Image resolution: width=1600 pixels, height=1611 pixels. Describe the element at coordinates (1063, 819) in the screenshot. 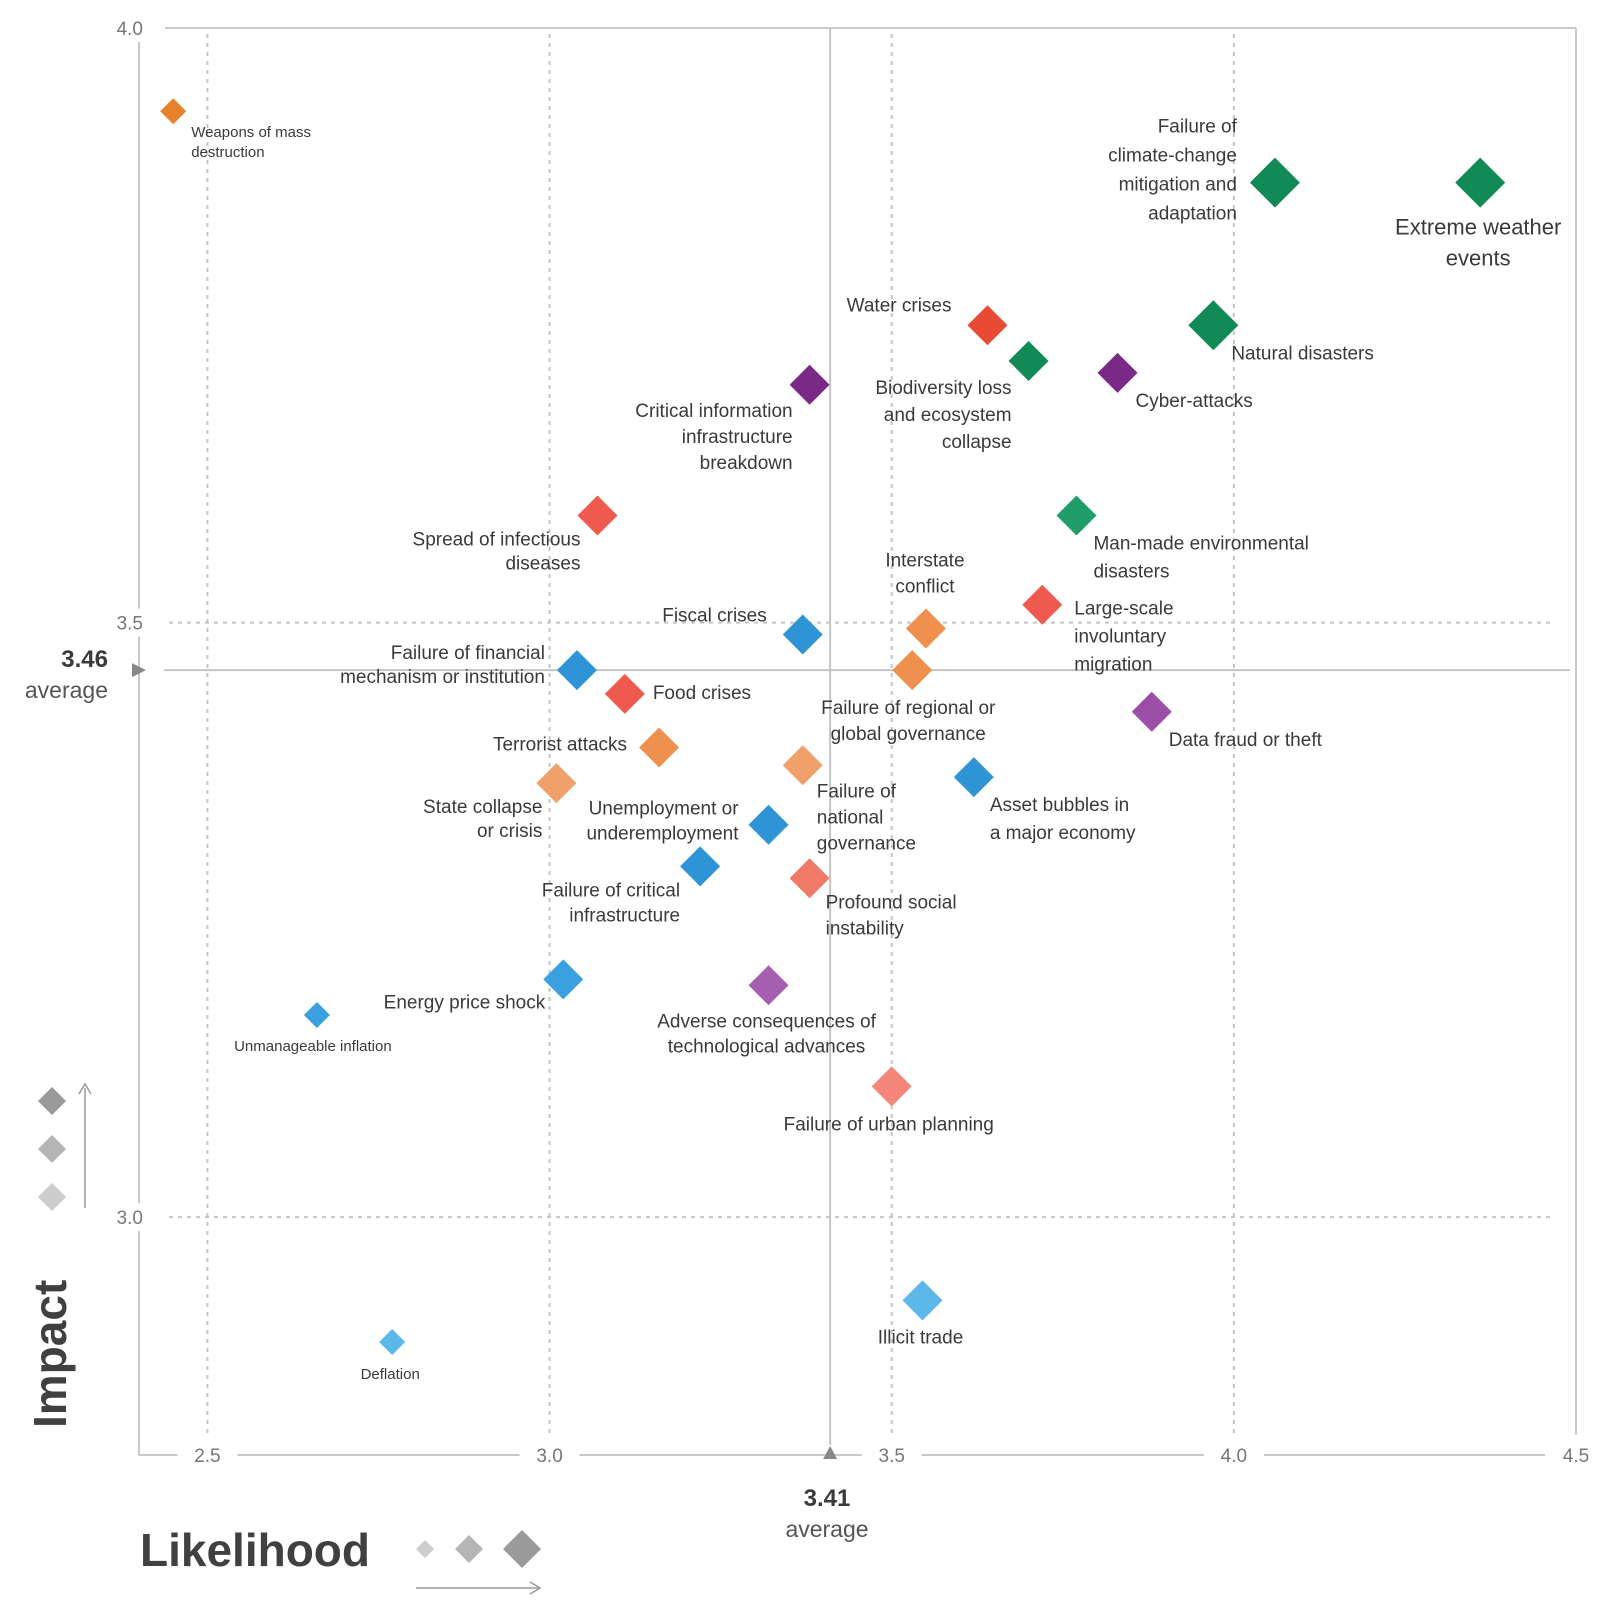

I see `risk-point-label: Asset bubbles in a major economy` at that location.